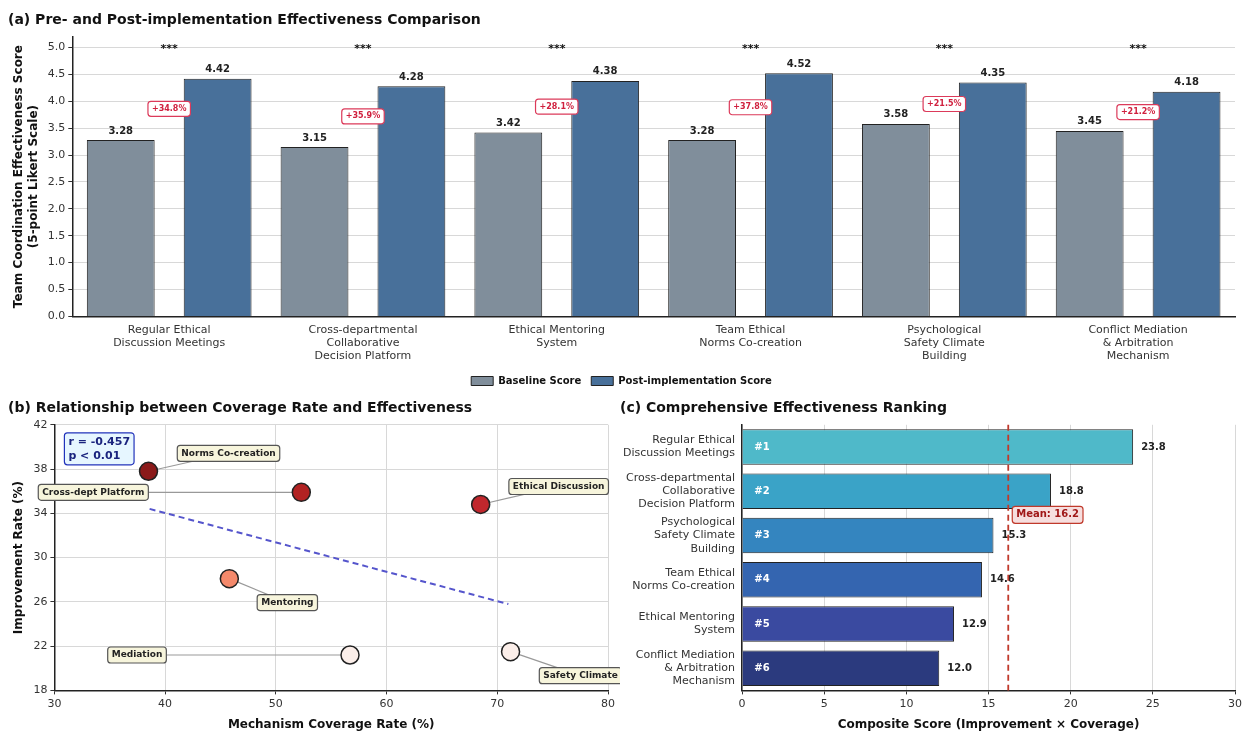 The width and height of the screenshot is (1255, 745). I want to click on annotation: +34.8%, so click(169, 108).